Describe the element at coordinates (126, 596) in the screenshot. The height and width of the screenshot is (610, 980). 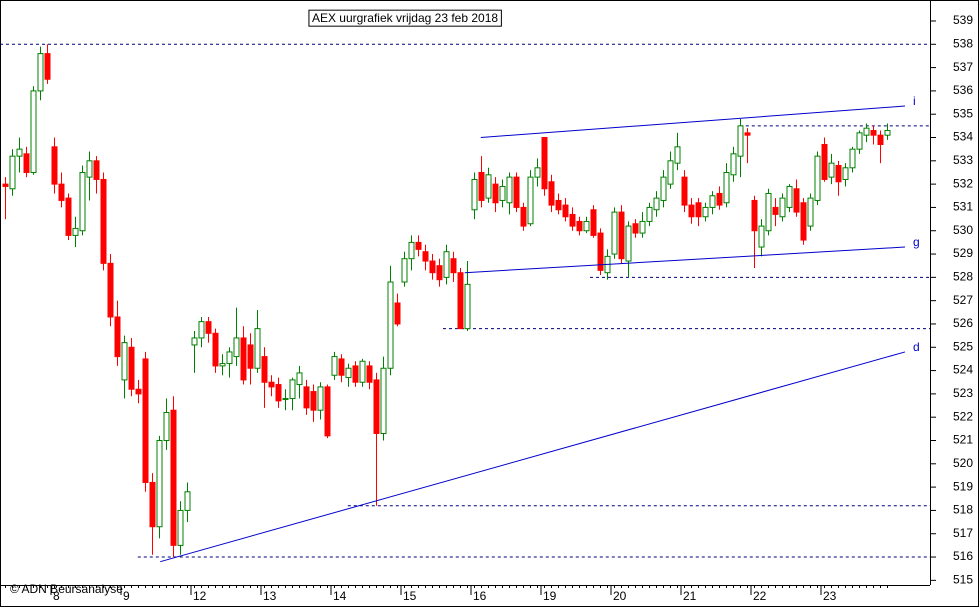
I see `x-tick-label: 9` at that location.